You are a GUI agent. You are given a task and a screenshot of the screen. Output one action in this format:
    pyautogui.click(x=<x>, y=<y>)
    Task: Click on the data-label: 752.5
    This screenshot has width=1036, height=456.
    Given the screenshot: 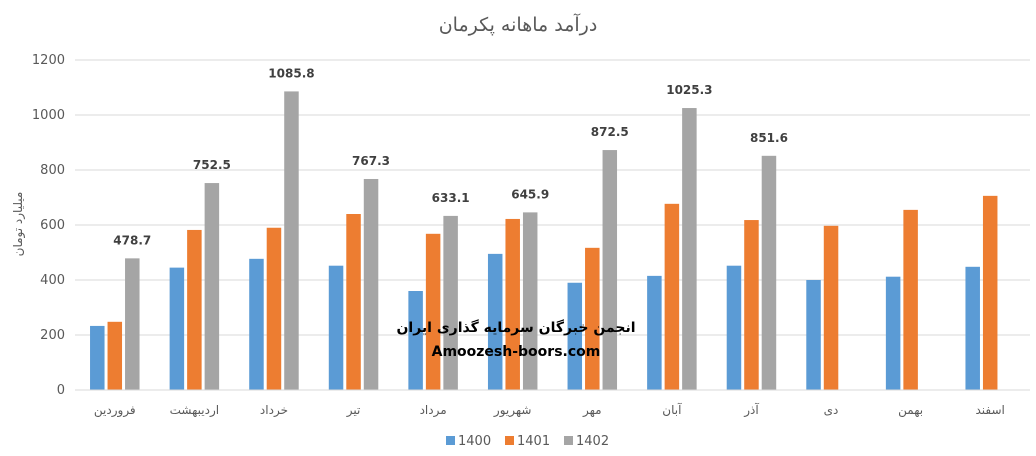 What is the action you would take?
    pyautogui.click(x=212, y=165)
    